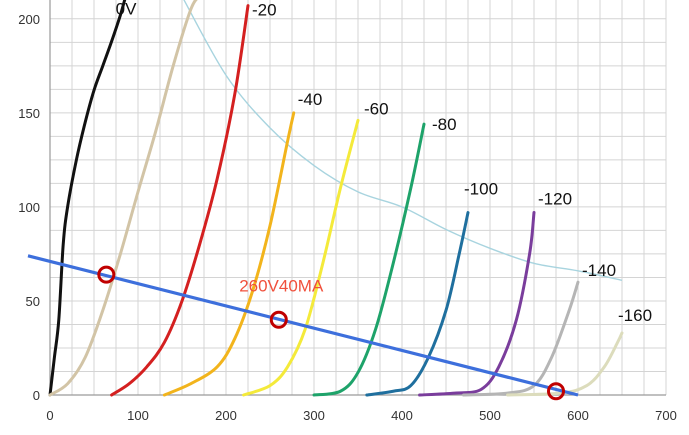 This screenshot has height=435, width=689. Describe the element at coordinates (138, 415) in the screenshot. I see `x-tick-label: 100` at that location.